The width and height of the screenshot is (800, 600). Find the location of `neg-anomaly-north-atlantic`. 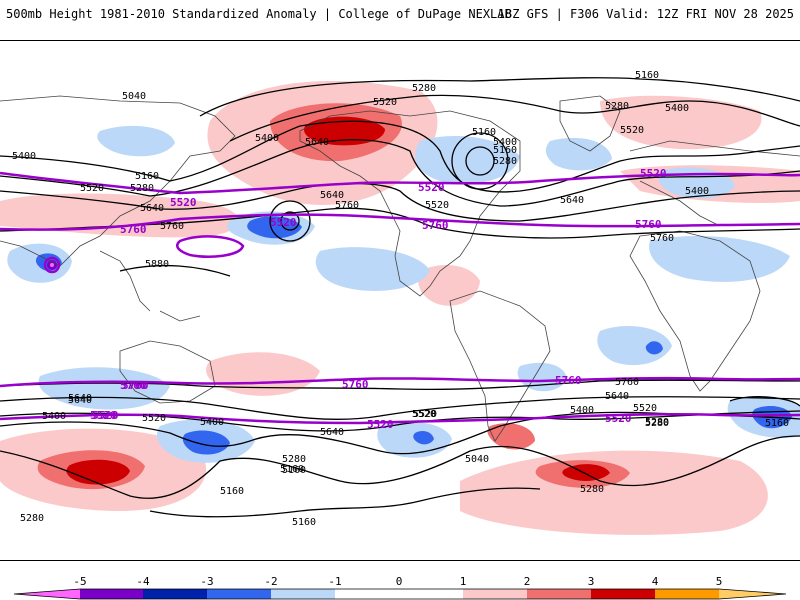

neg-anomaly-north-atlantic is located at coordinates (578, 154).